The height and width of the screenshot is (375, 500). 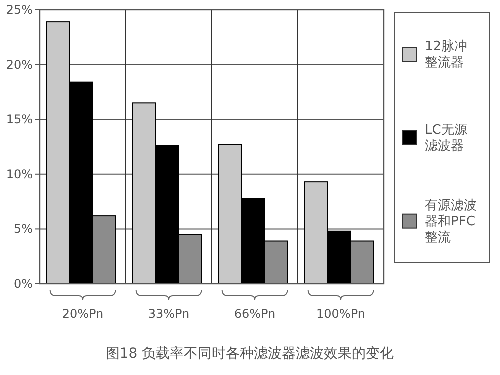 I want to click on y-tick-label: 0%, so click(x=23, y=284).